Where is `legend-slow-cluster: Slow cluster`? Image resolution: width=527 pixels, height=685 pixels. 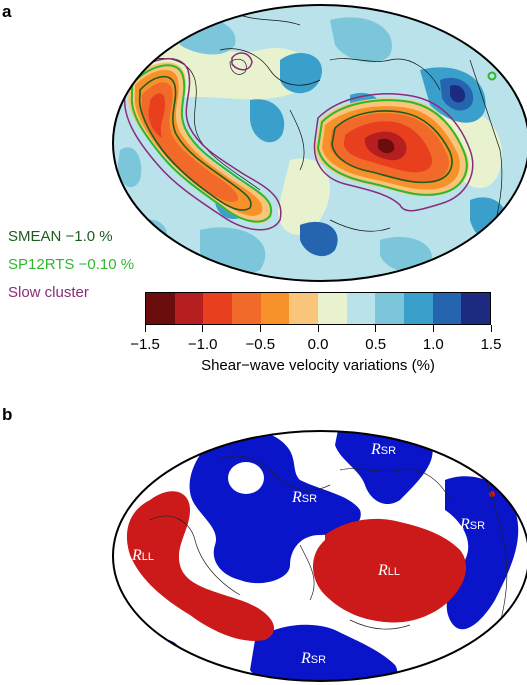 legend-slow-cluster: Slow cluster is located at coordinates (48, 292).